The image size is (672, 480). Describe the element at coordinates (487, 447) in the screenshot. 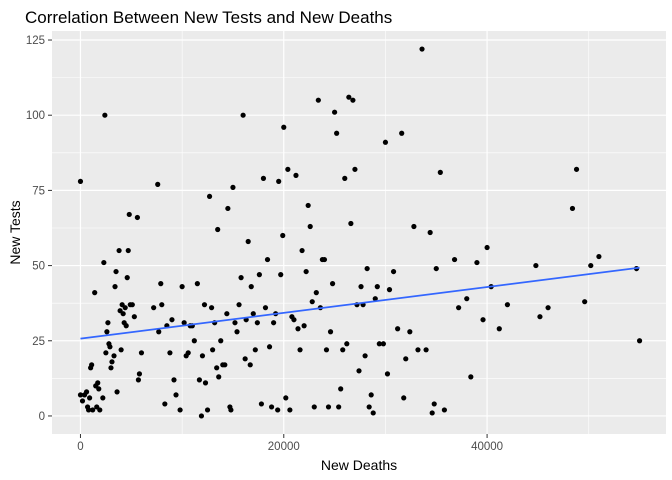

I see `x-tick-label: 40000` at that location.